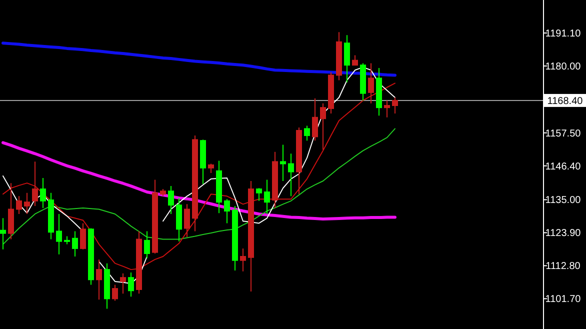 The image size is (586, 329). I want to click on y-tick-label: 1180.00, so click(563, 66).